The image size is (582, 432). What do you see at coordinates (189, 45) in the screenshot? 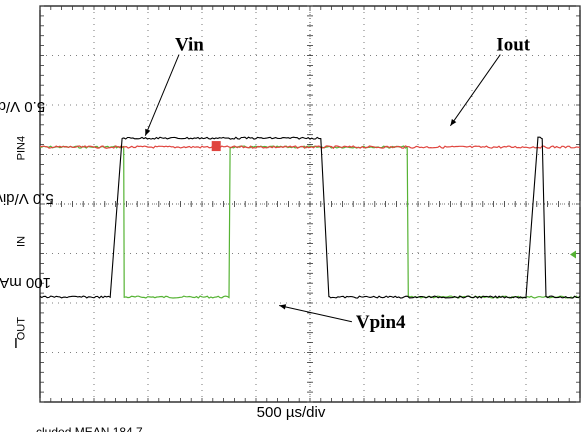
I see `vin-label: Vin` at bounding box center [189, 45].